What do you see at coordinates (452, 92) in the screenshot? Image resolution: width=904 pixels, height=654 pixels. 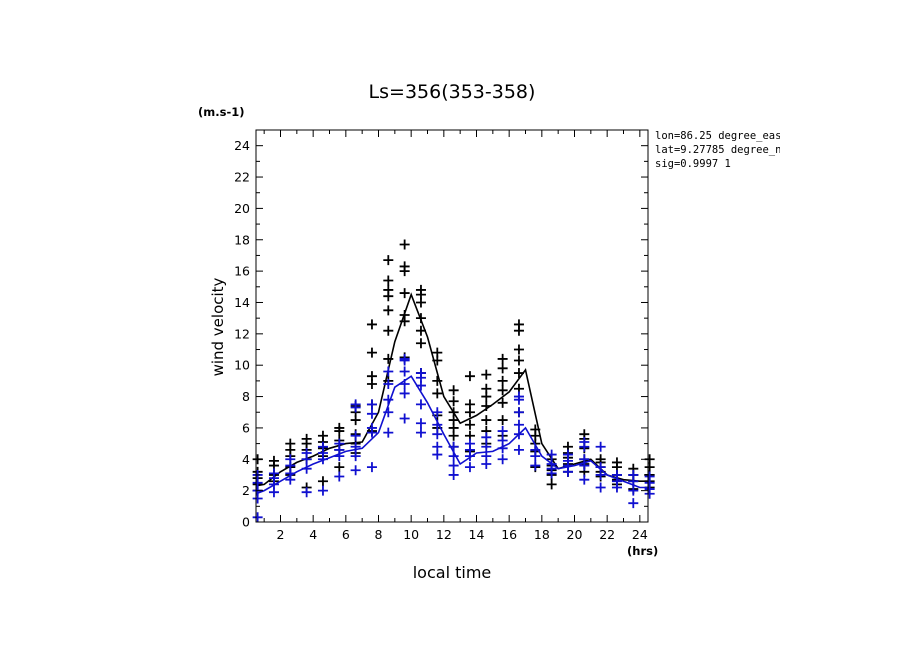 I see `chart-title: Ls=356(353-358)` at bounding box center [452, 92].